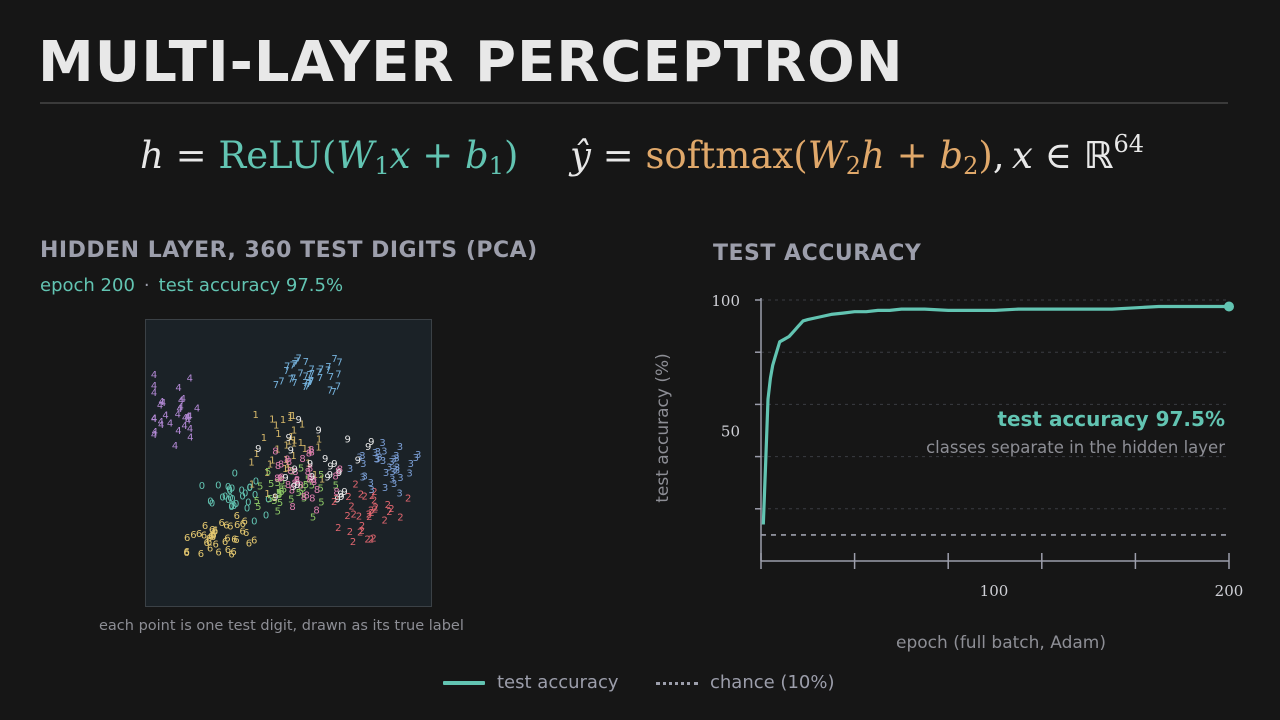  I want to click on y-tick-label: 100, so click(725, 301).